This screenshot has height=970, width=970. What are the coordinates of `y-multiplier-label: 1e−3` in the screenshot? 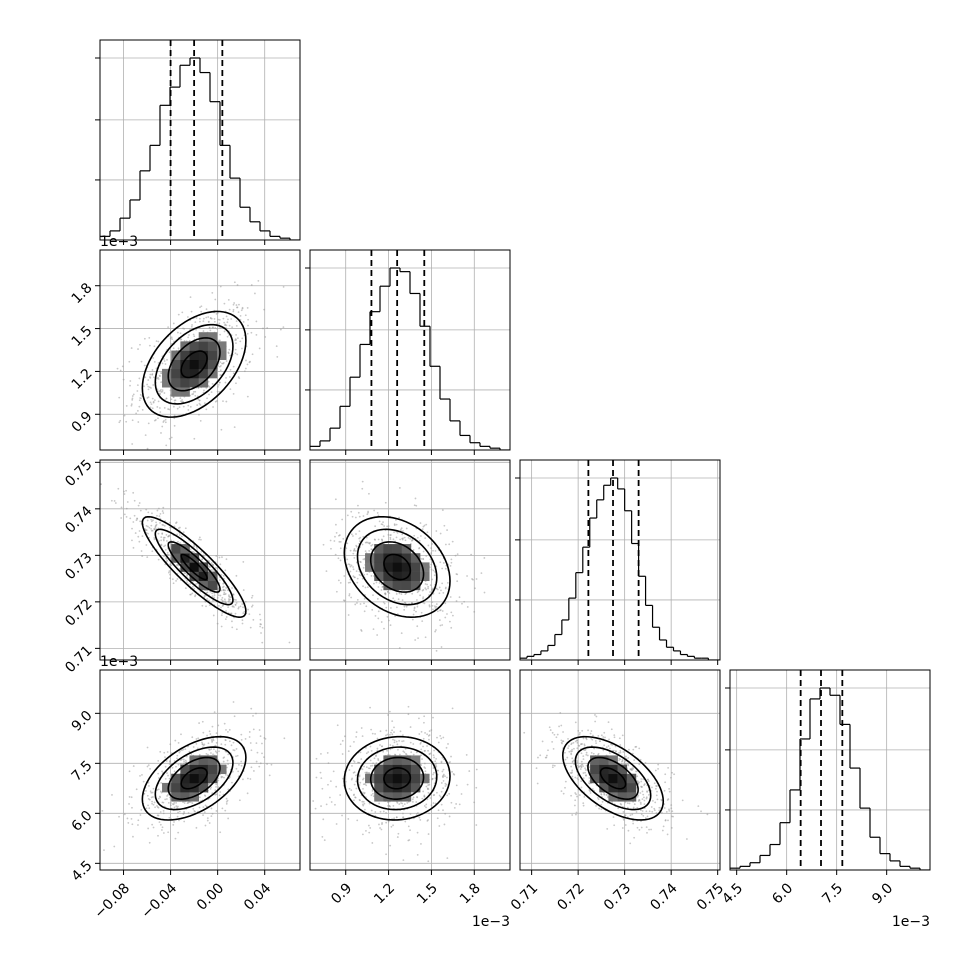 It's located at (119, 662).